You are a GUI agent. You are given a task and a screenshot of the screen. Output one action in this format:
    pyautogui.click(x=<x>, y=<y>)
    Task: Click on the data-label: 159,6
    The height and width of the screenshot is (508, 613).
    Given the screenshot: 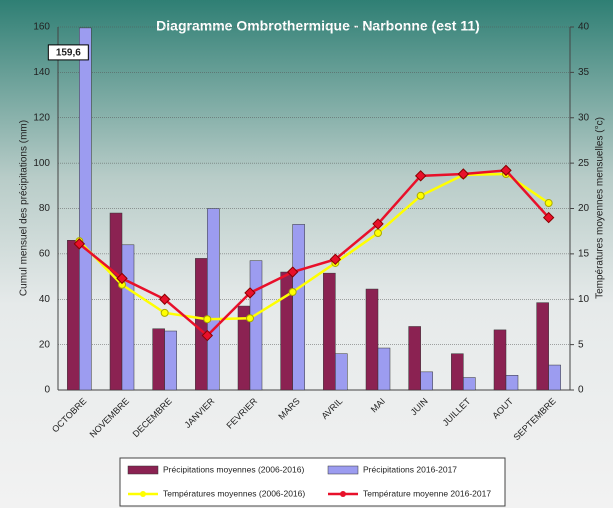 What is the action you would take?
    pyautogui.click(x=68, y=53)
    